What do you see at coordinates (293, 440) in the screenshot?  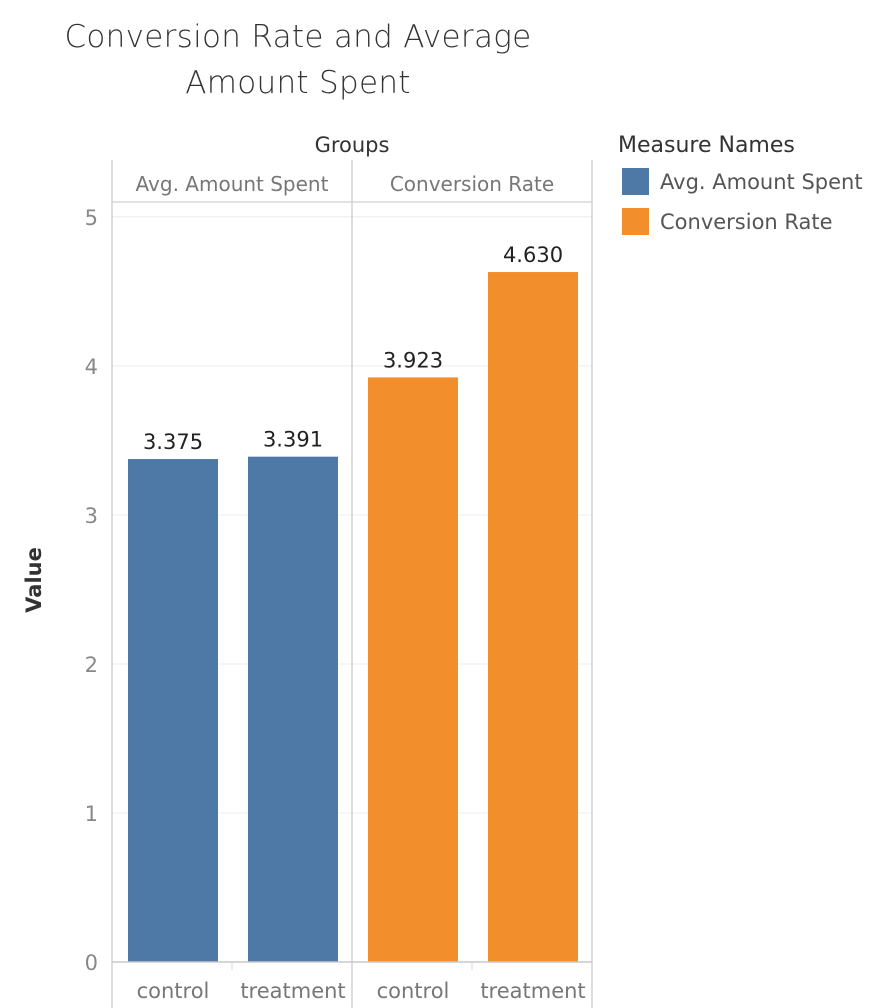 I see `data-label: 3.391` at bounding box center [293, 440].